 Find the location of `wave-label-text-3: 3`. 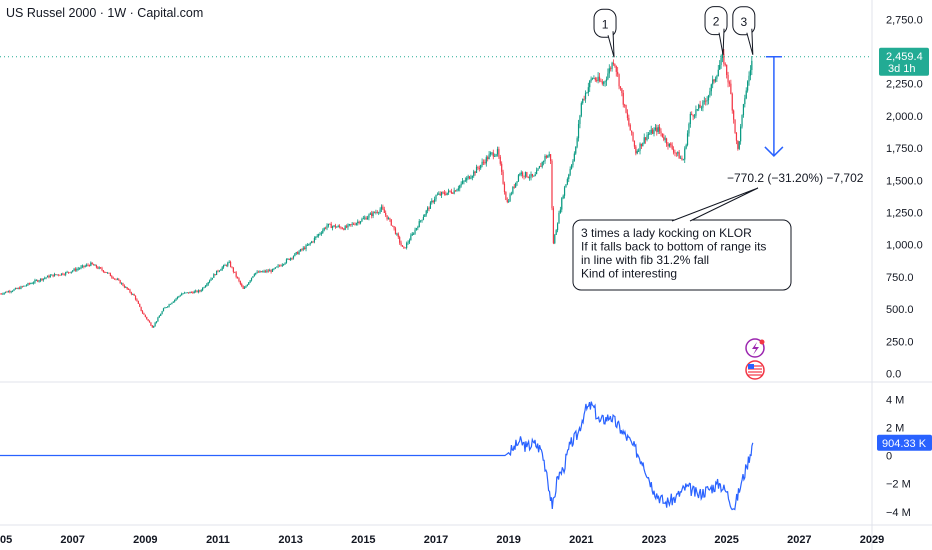

wave-label-text-3: 3 is located at coordinates (743, 22).